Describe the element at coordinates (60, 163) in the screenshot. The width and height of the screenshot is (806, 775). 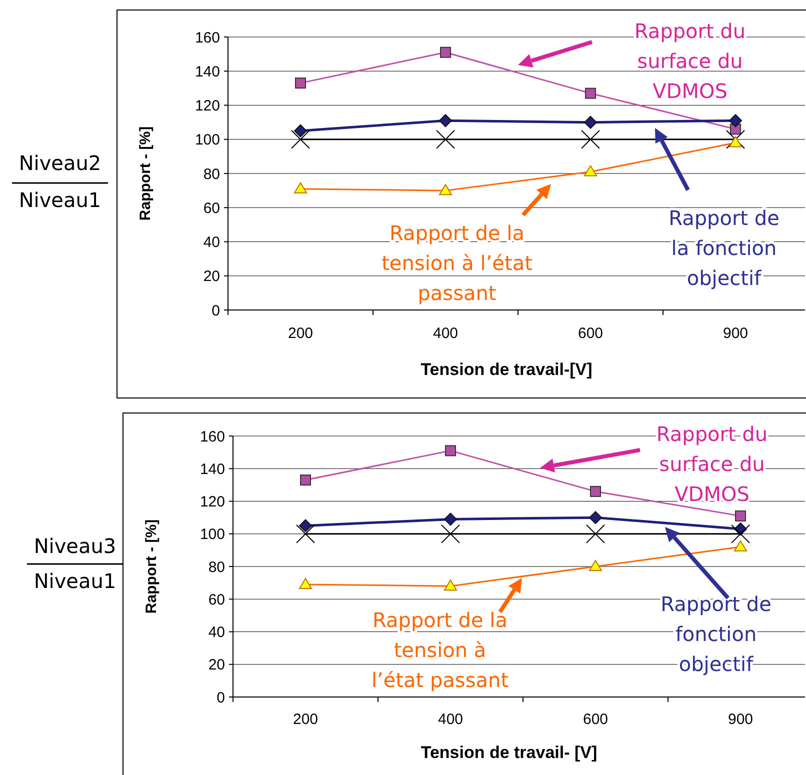
I see `text: Niveau2` at that location.